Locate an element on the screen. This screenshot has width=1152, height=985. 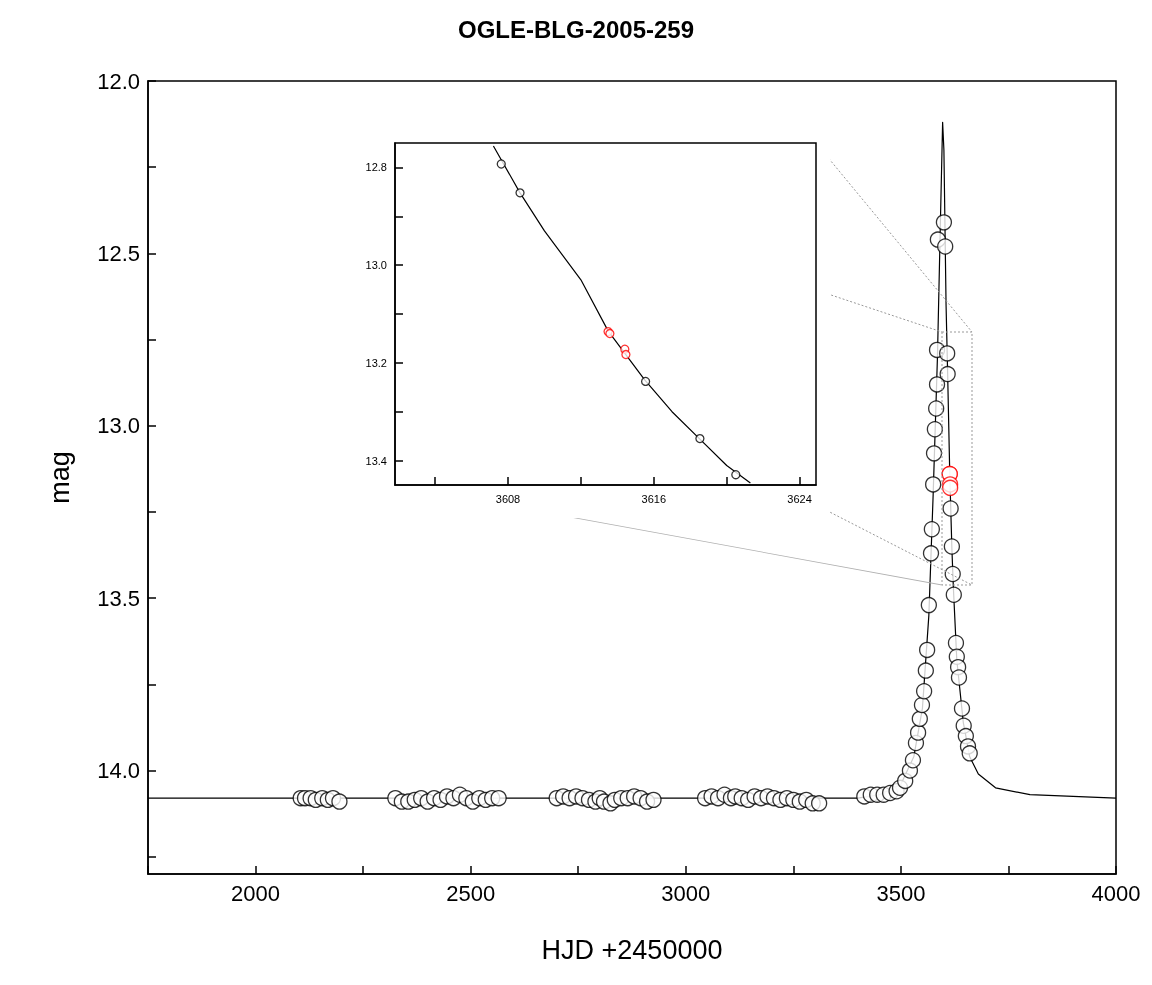
x-tick-label: 2500 is located at coordinates (471, 893).